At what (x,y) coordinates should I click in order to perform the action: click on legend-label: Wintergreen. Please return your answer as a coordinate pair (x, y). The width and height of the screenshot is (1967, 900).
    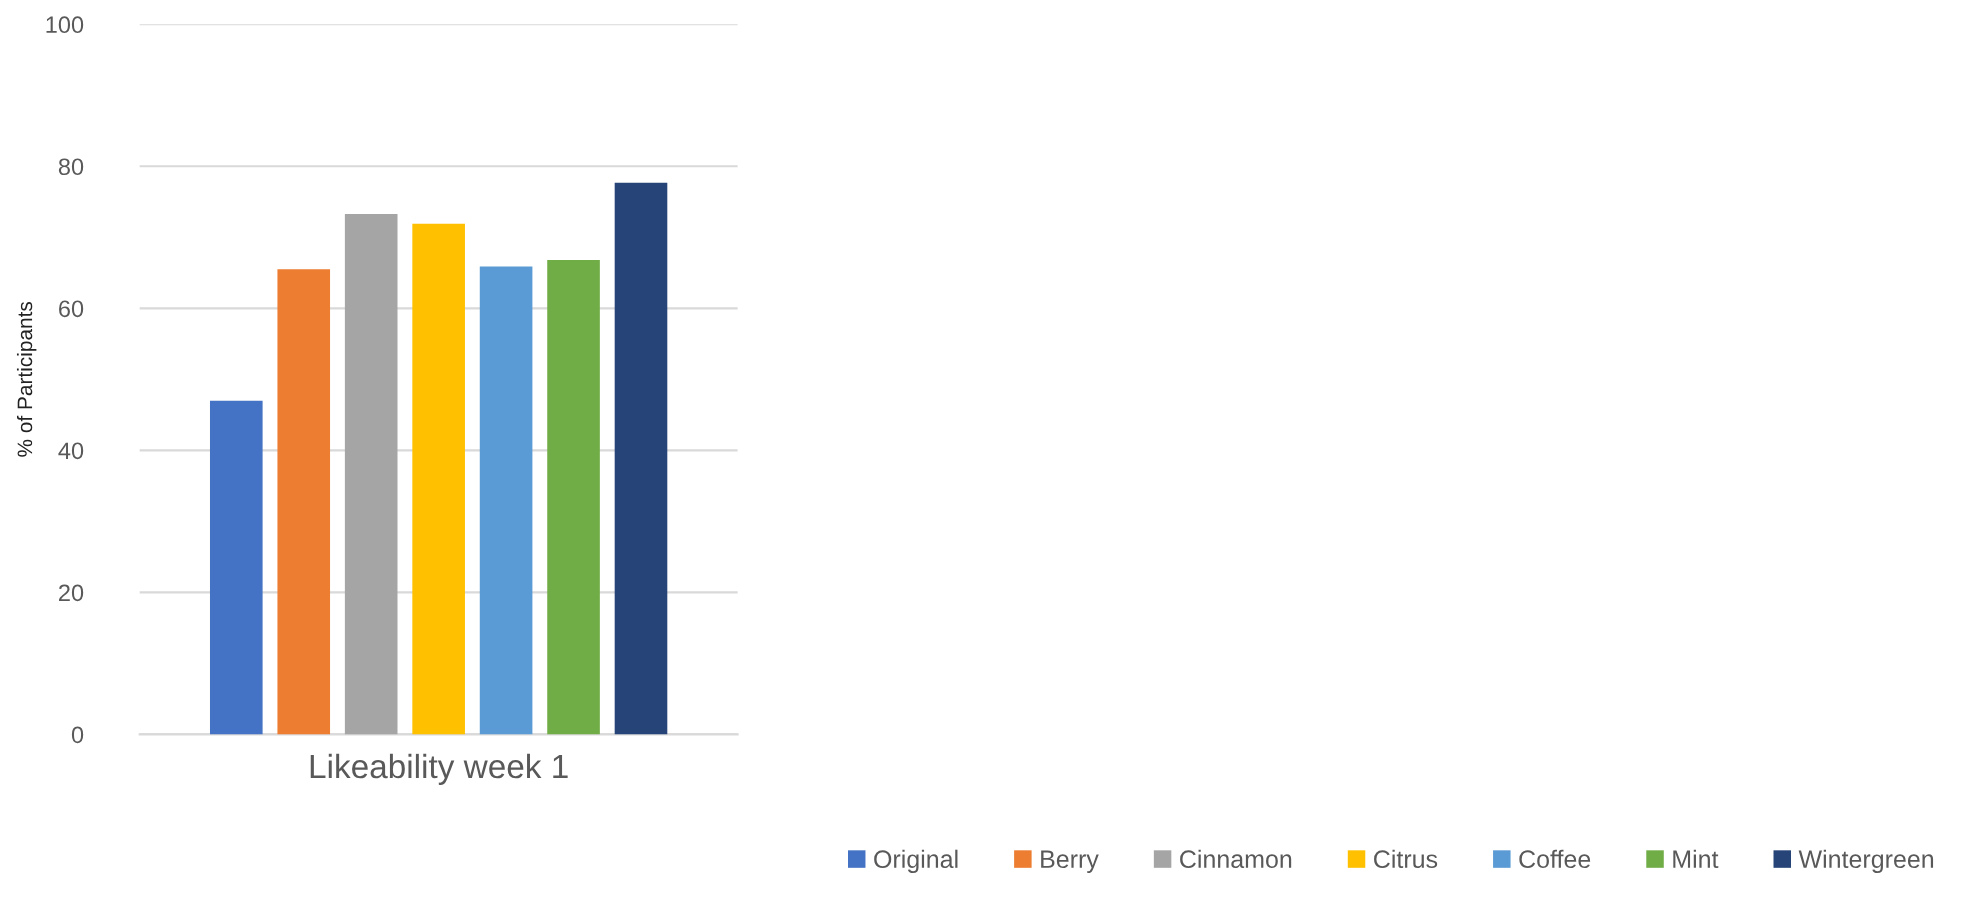
    Looking at the image, I should click on (1866, 861).